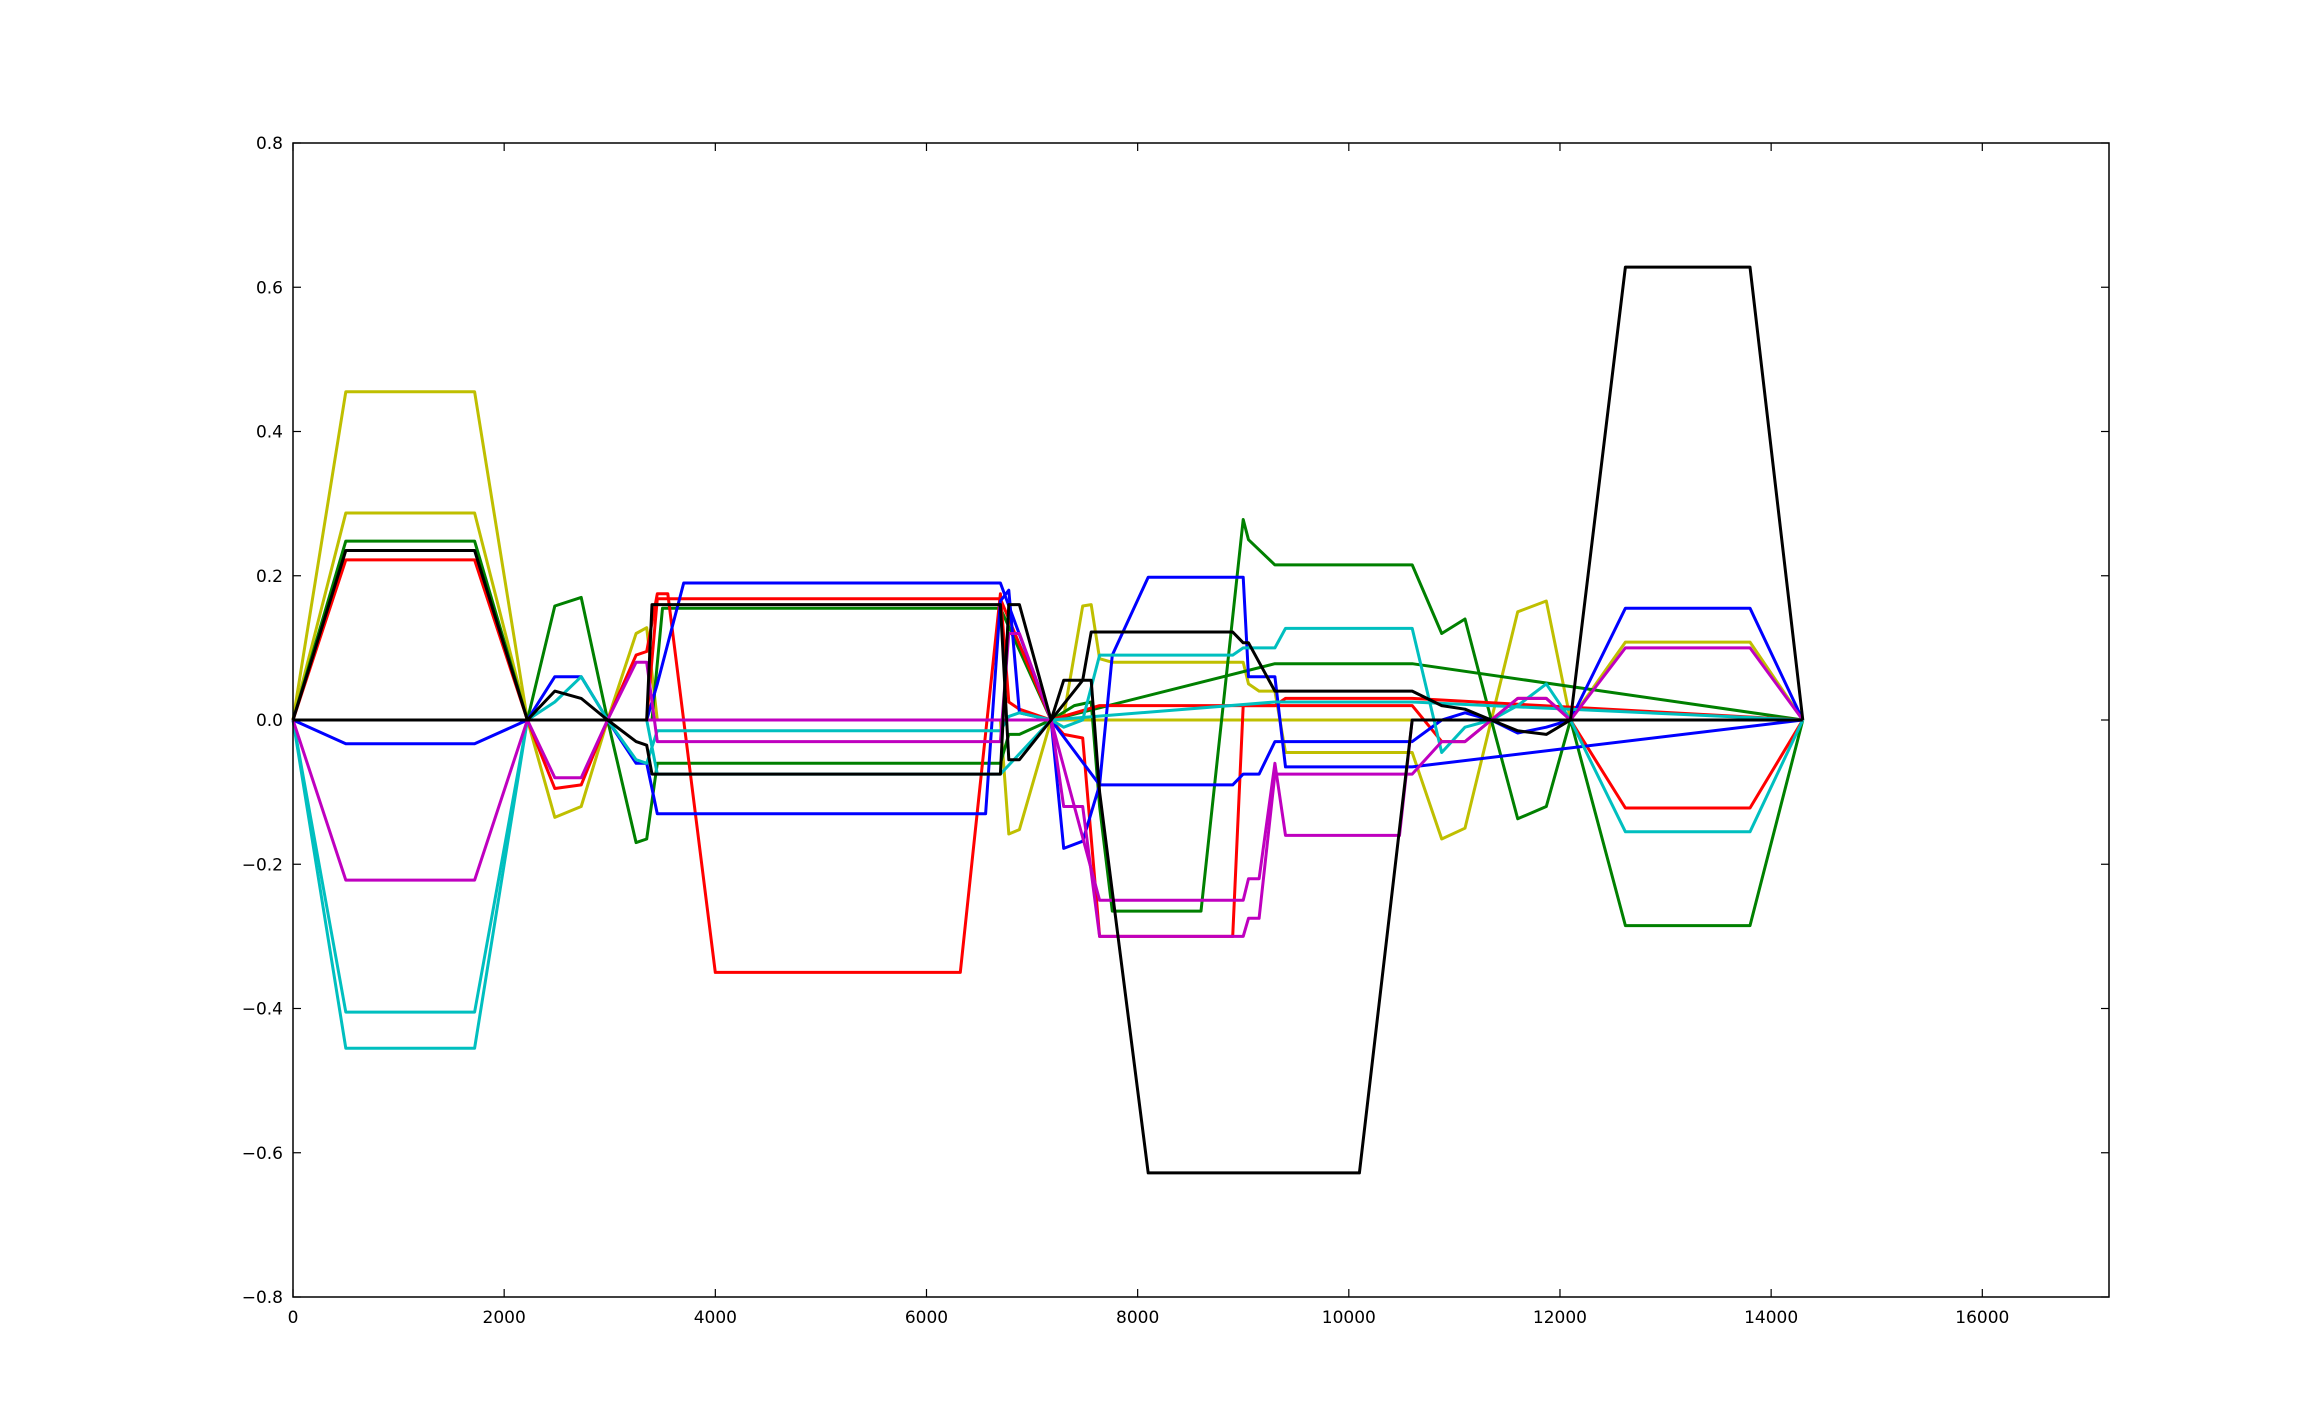 The image size is (2318, 1427). I want to click on y-tick-label: 0.4, so click(269, 433).